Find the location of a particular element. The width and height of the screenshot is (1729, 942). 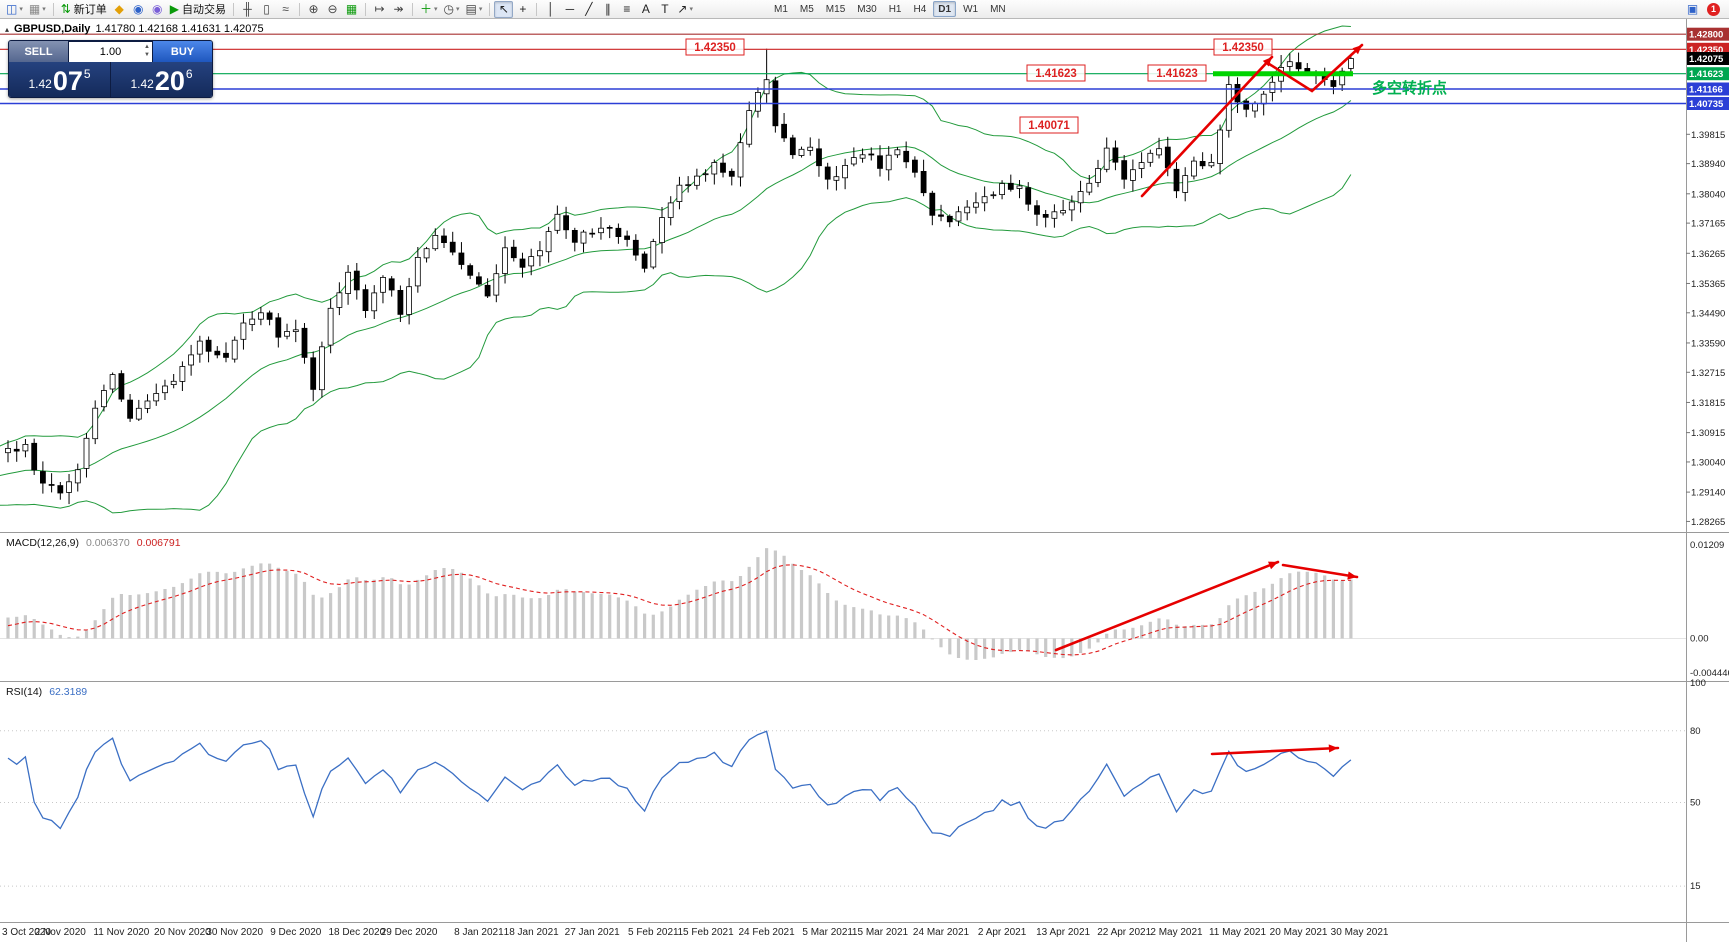

auto-scroll-icon: ↦ is located at coordinates (379, 9).